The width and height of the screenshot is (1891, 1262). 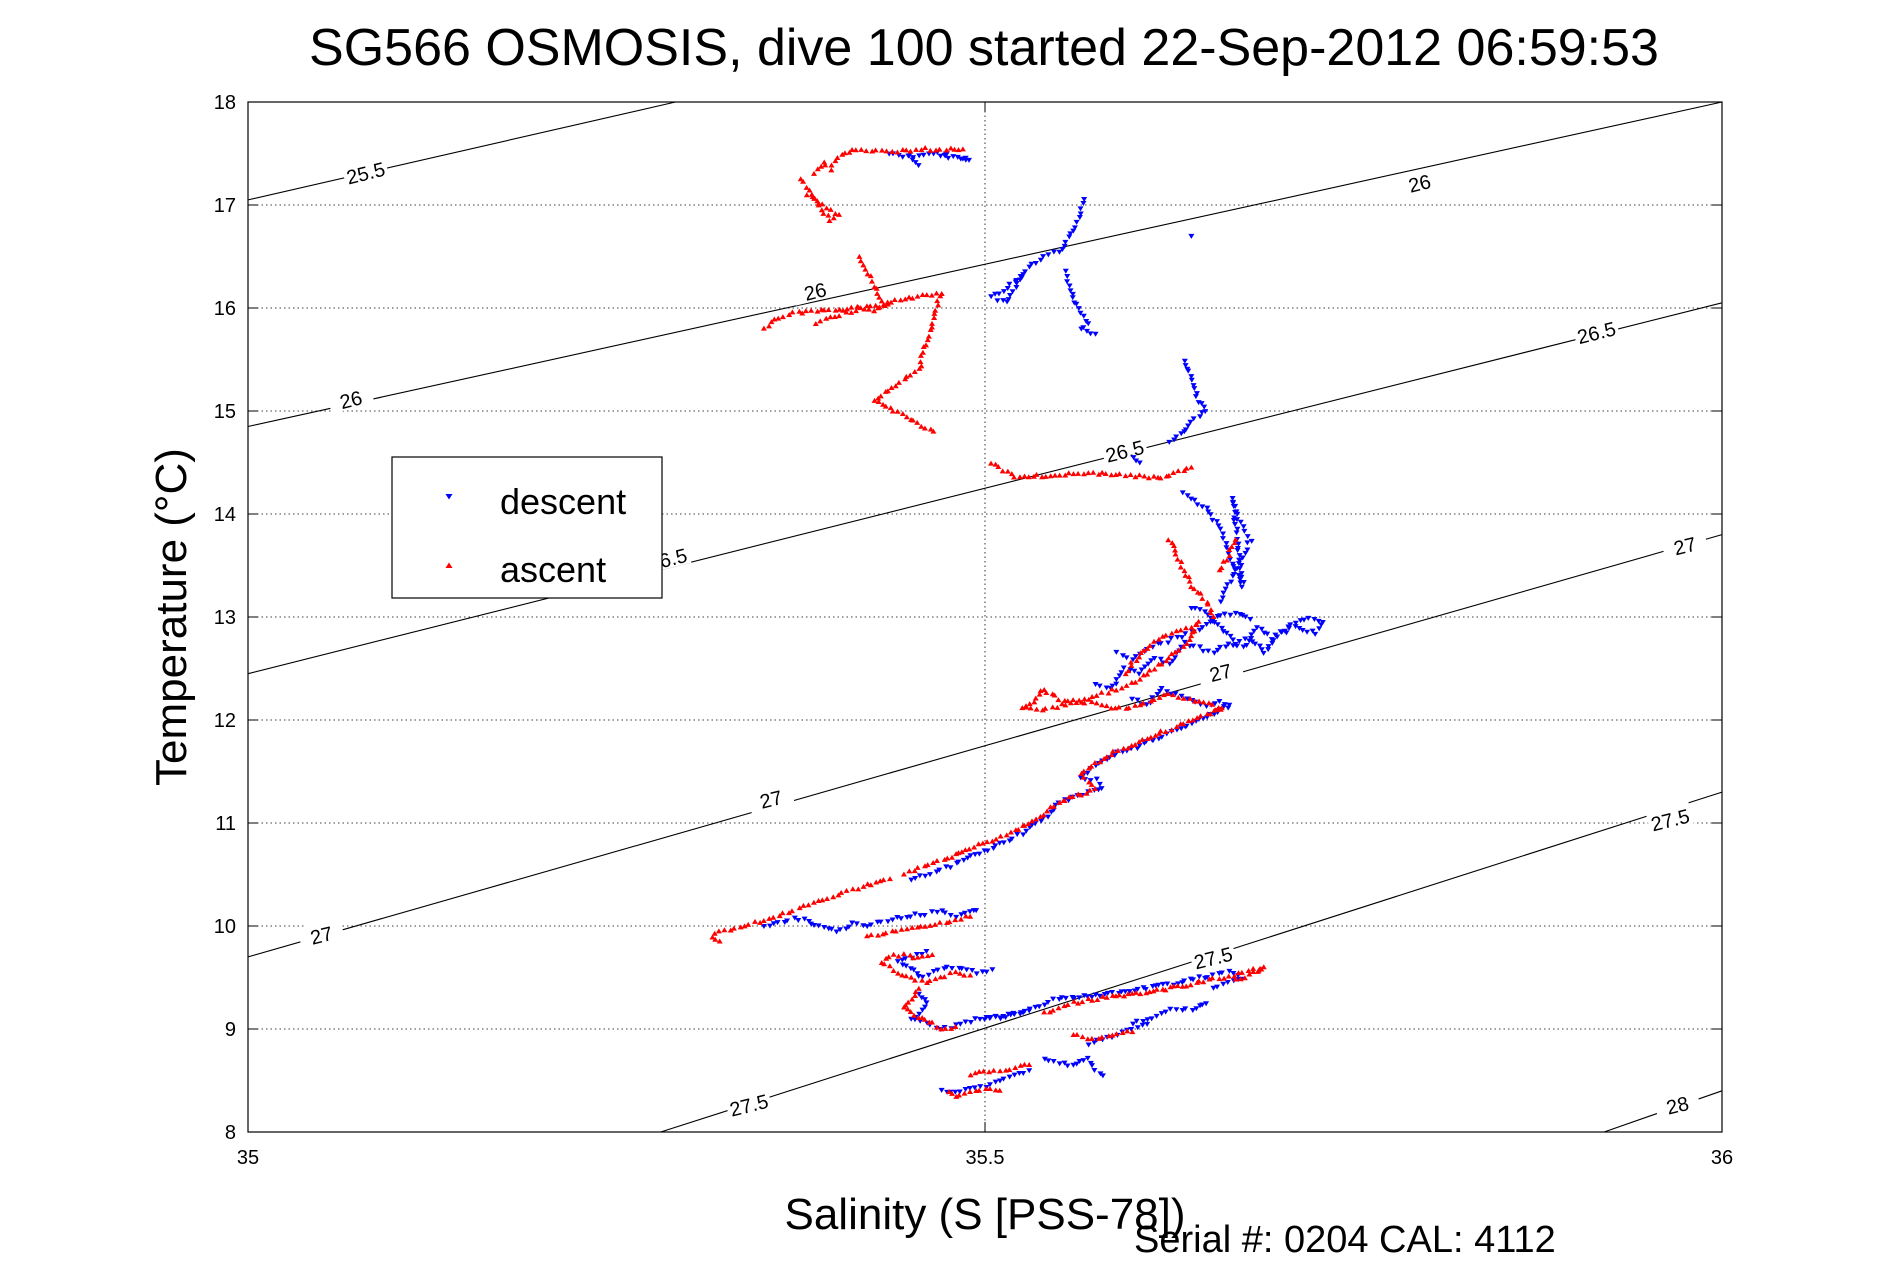 What do you see at coordinates (1220, 673) in the screenshot?
I see `contour-label: 27` at bounding box center [1220, 673].